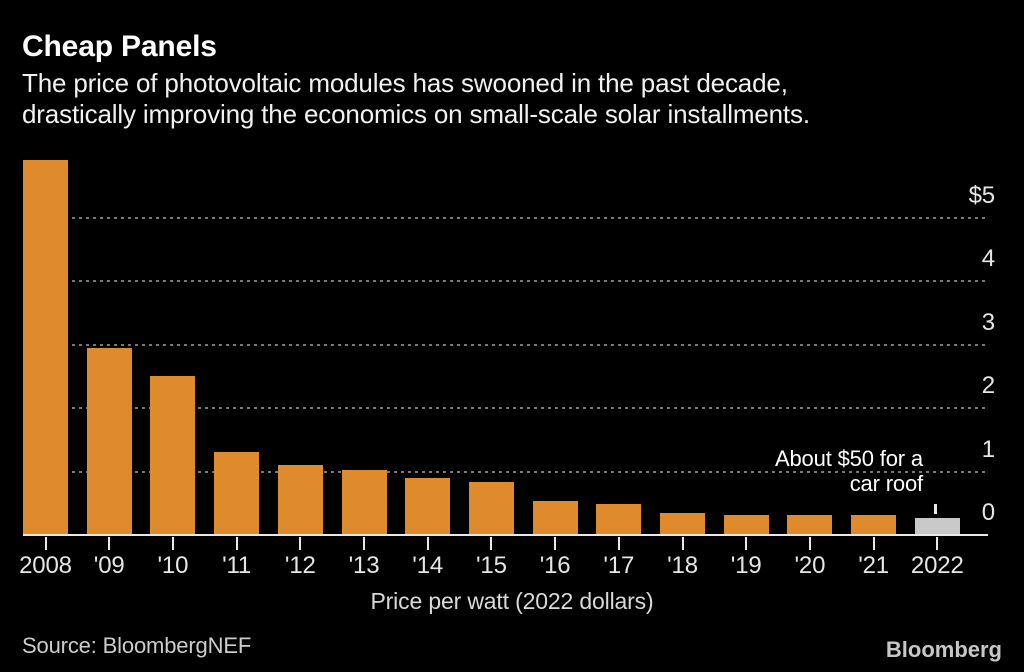 The width and height of the screenshot is (1024, 672). I want to click on x-tick-label-20: '20, so click(810, 565).